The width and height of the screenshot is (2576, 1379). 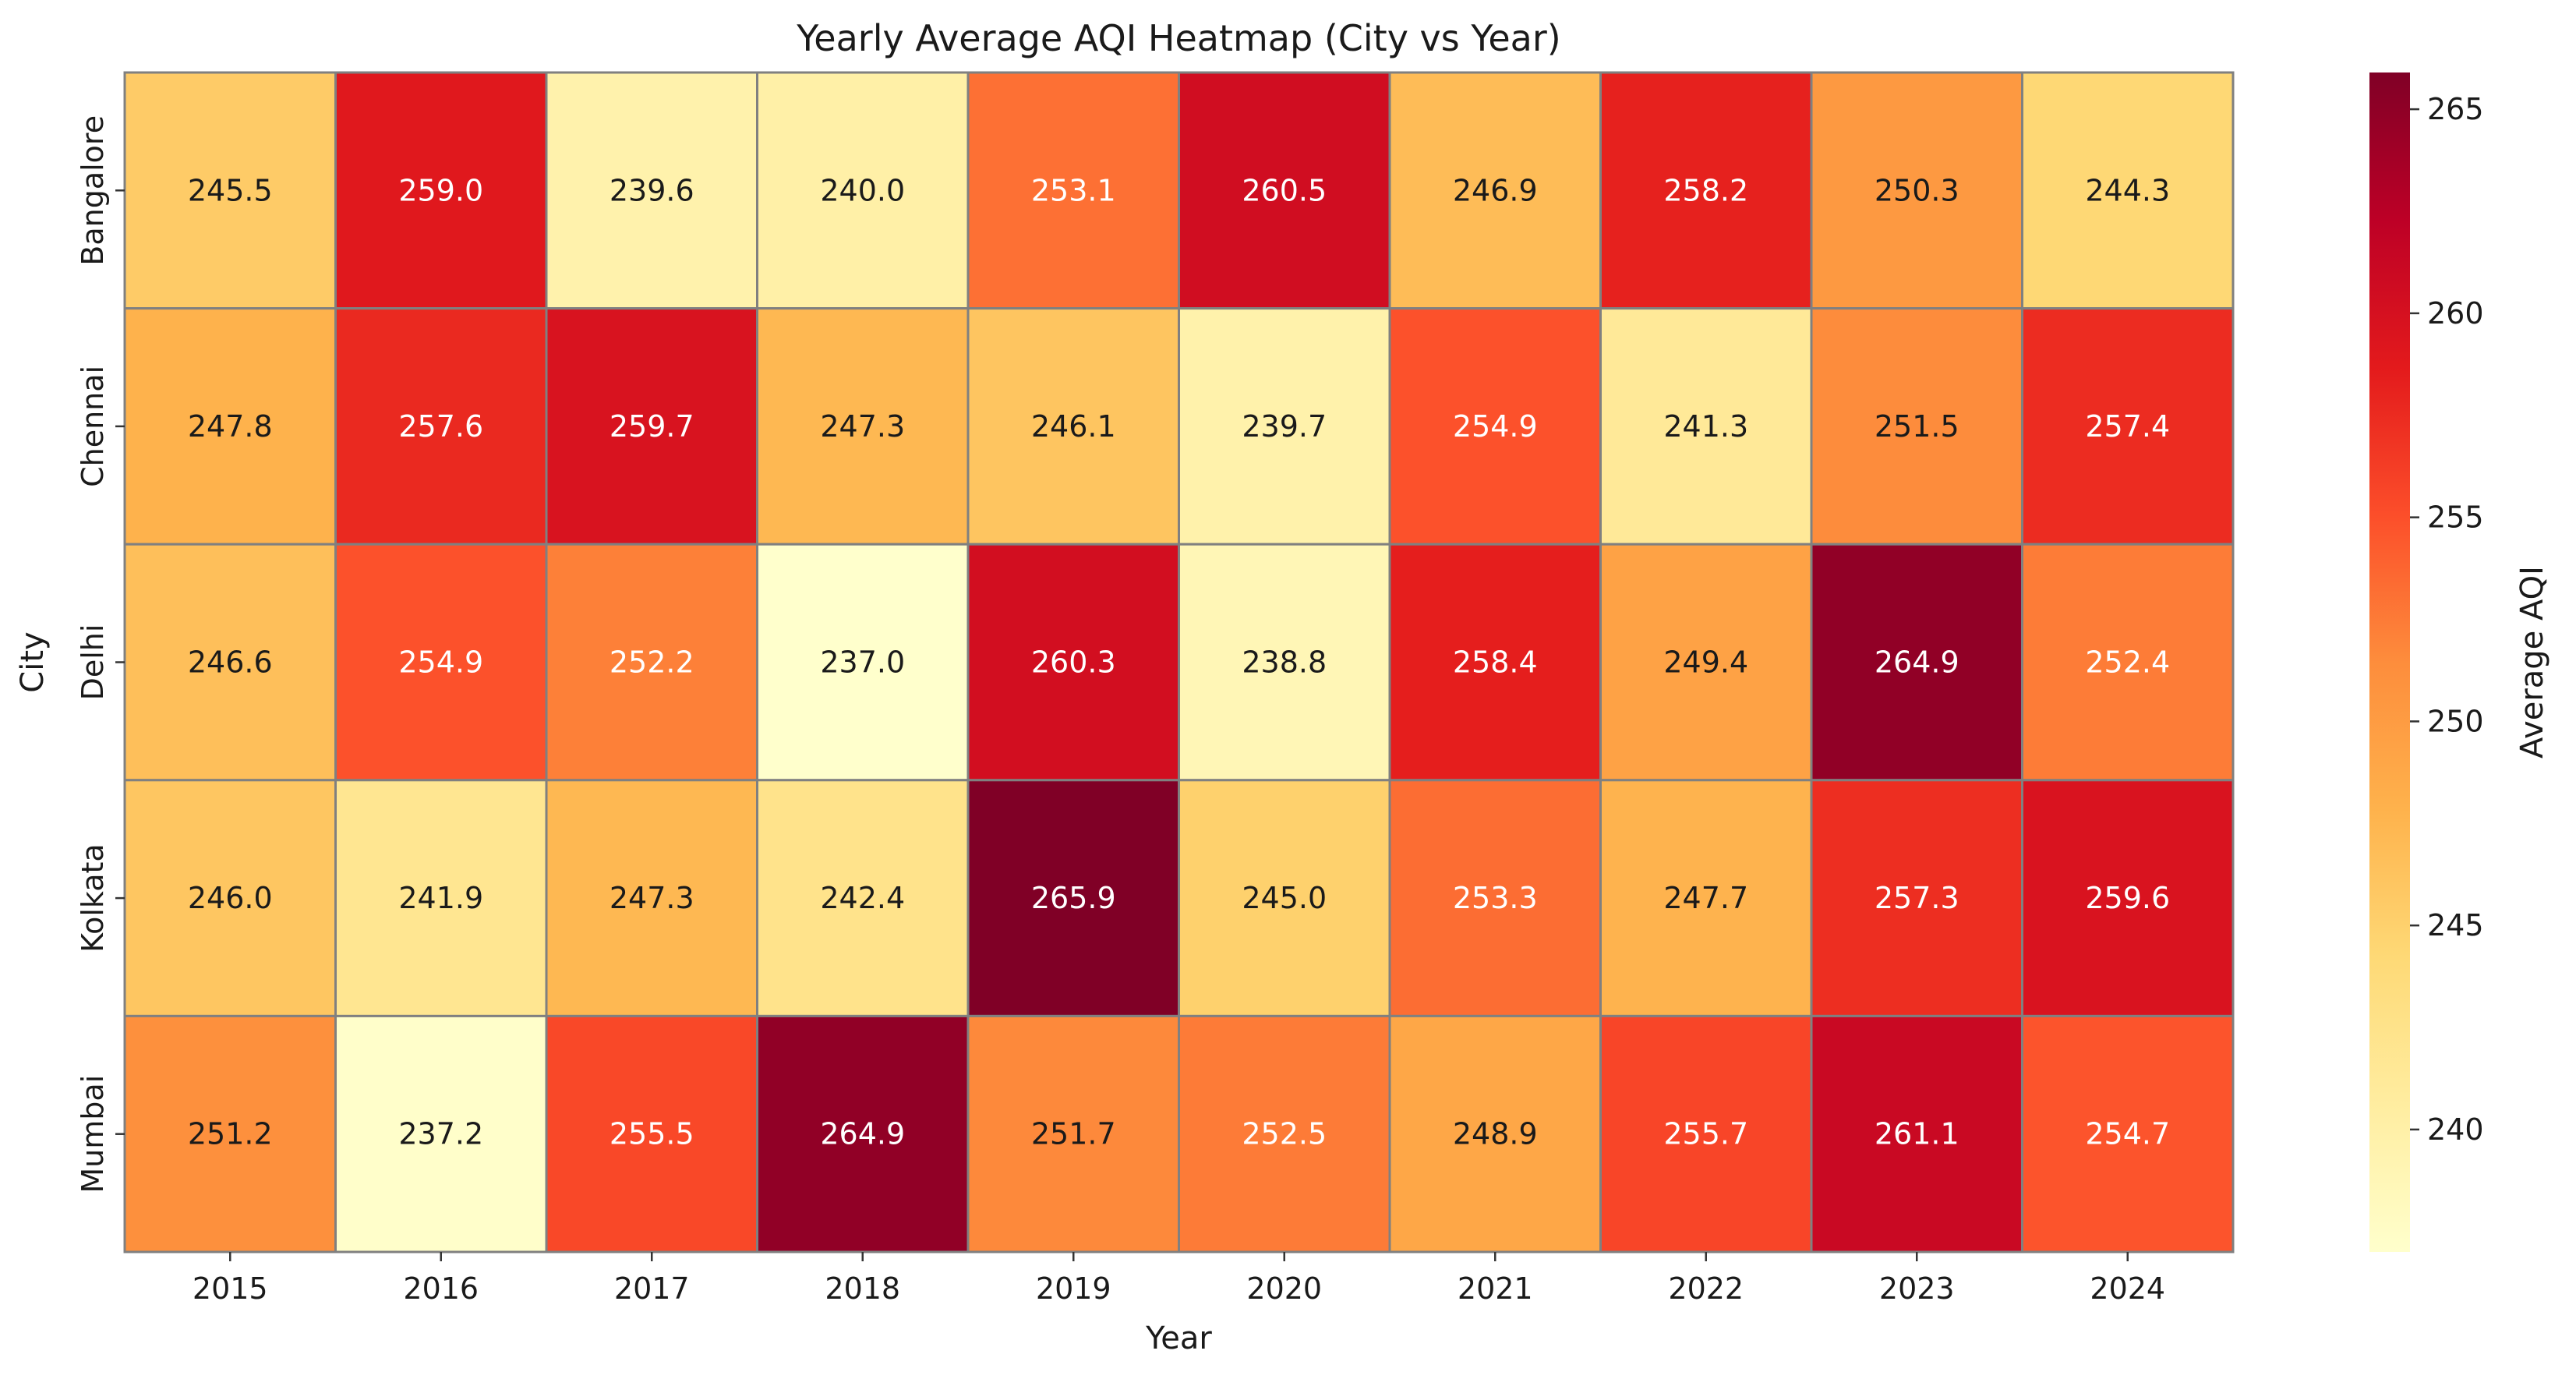 What do you see at coordinates (2127, 1288) in the screenshot?
I see `x-tick-label: 2024` at bounding box center [2127, 1288].